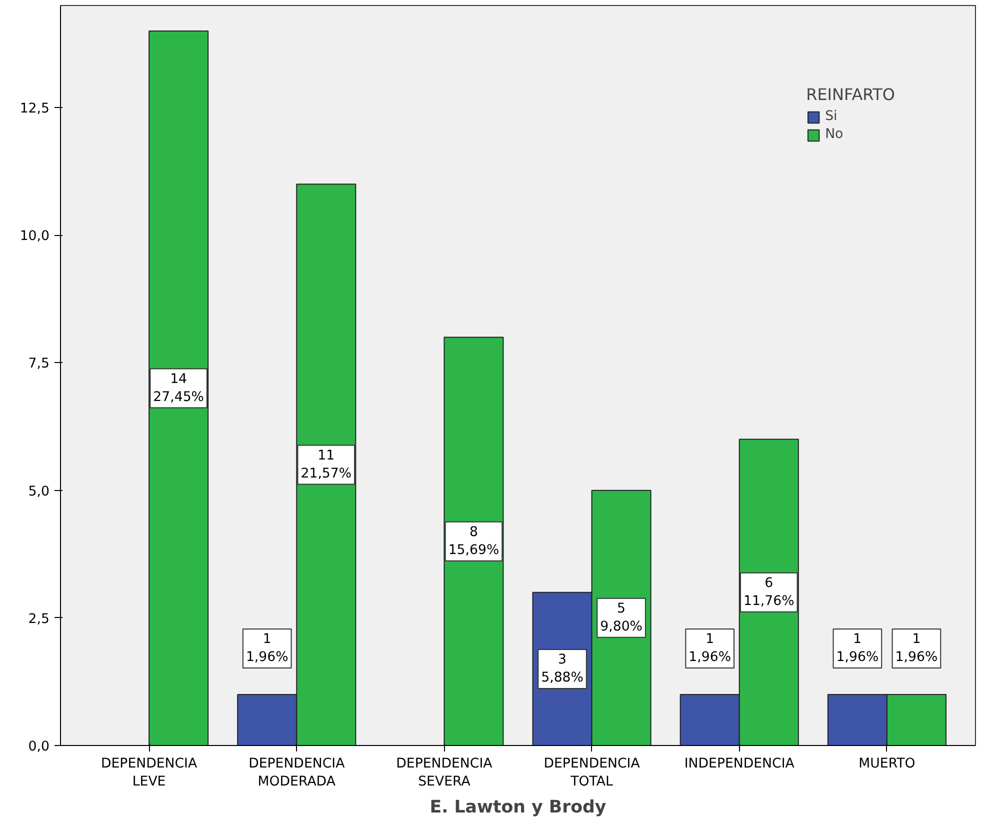 This screenshot has height=831, width=990. I want to click on x-axis-title: E. Lawton y Brody, so click(518, 808).